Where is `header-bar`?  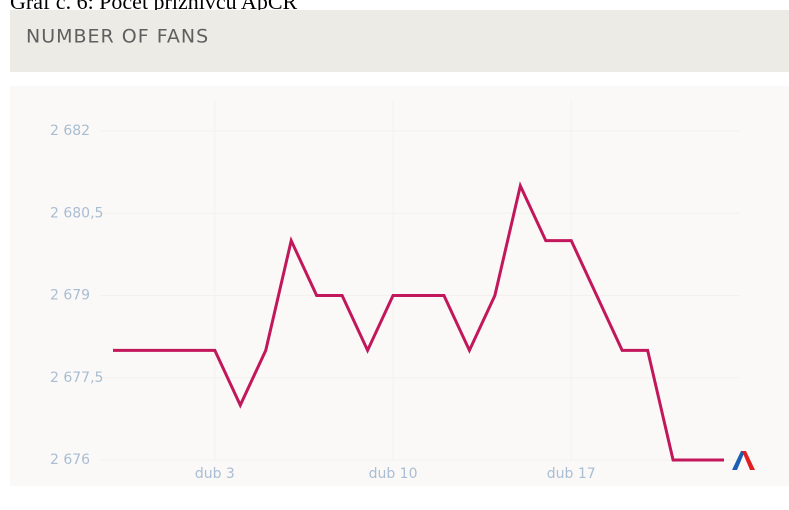 header-bar is located at coordinates (399, 41).